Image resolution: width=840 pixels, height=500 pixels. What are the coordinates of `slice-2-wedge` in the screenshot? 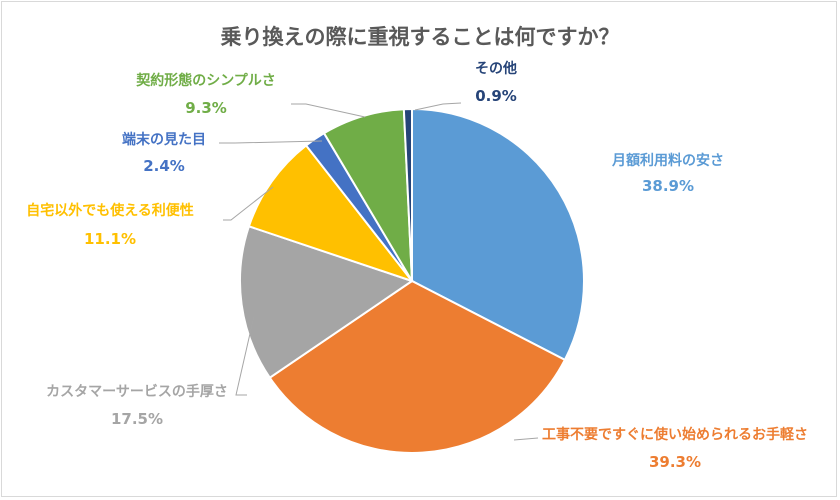 It's located at (417, 366).